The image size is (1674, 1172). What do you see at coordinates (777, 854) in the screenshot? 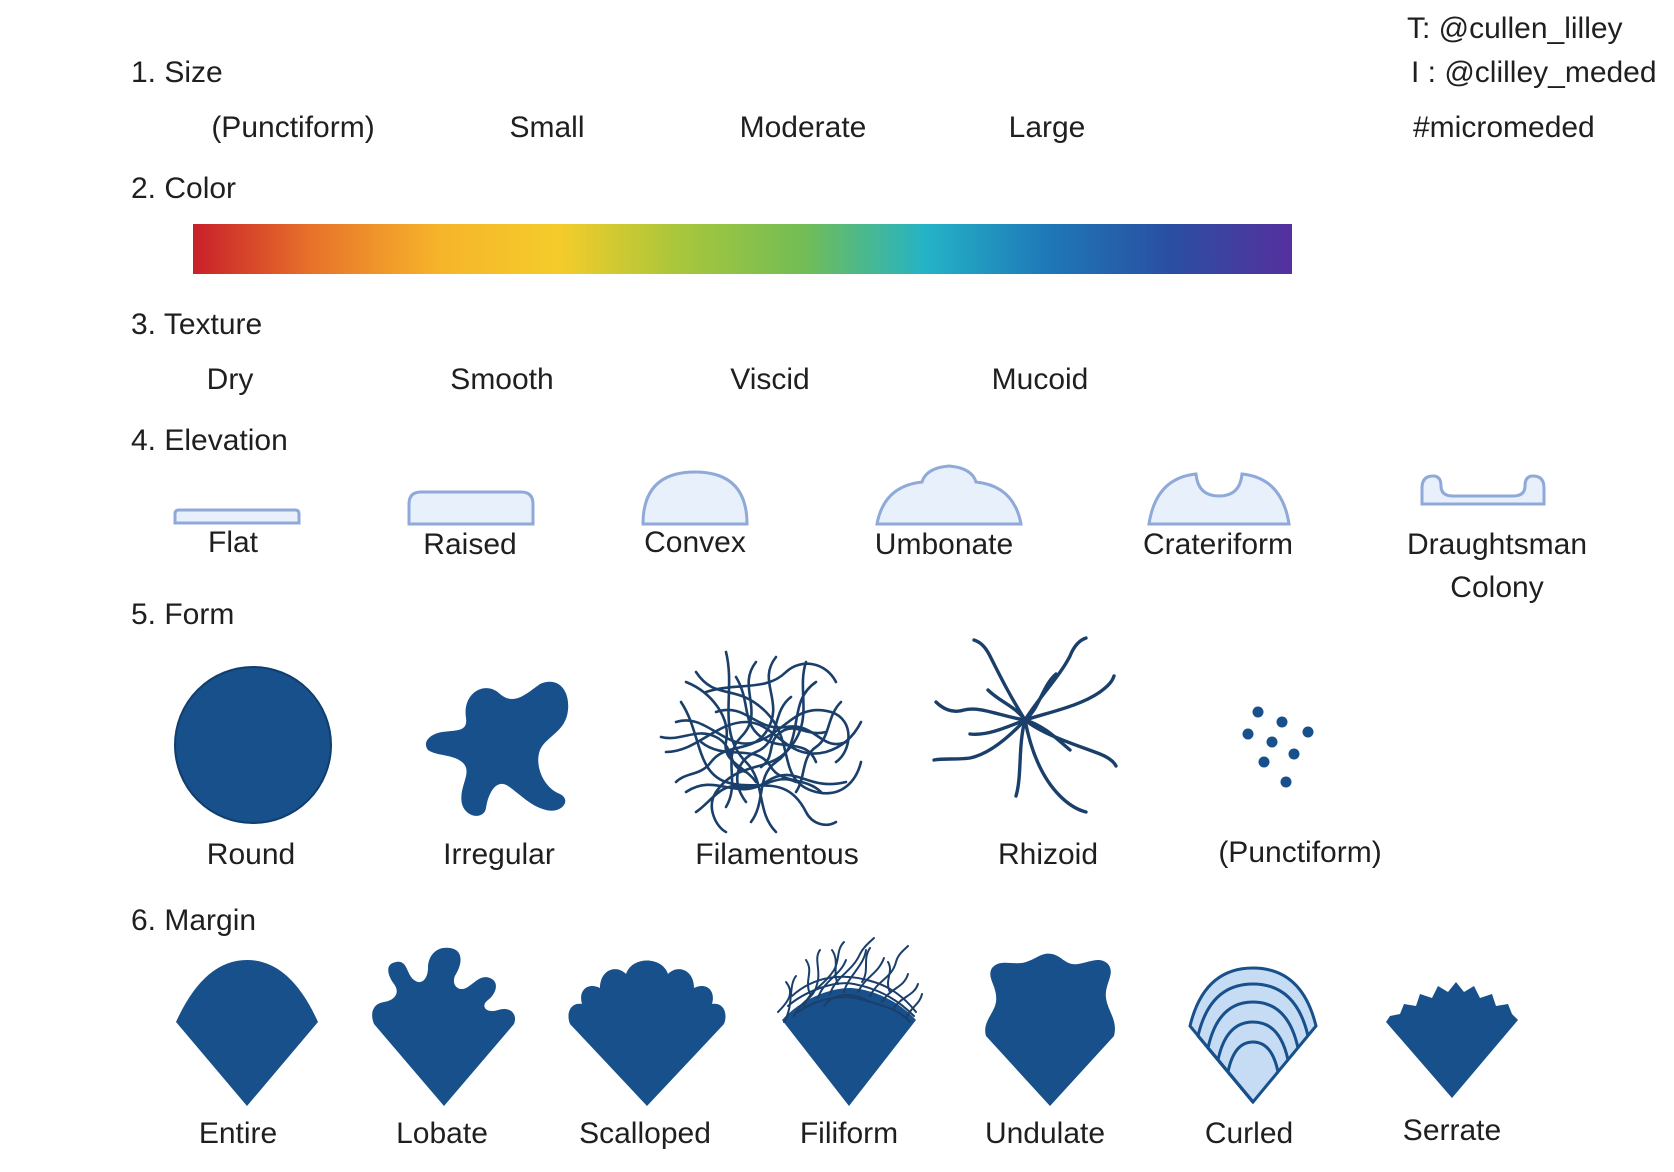
I see `form-filamentous-label: Filamentous` at bounding box center [777, 854].